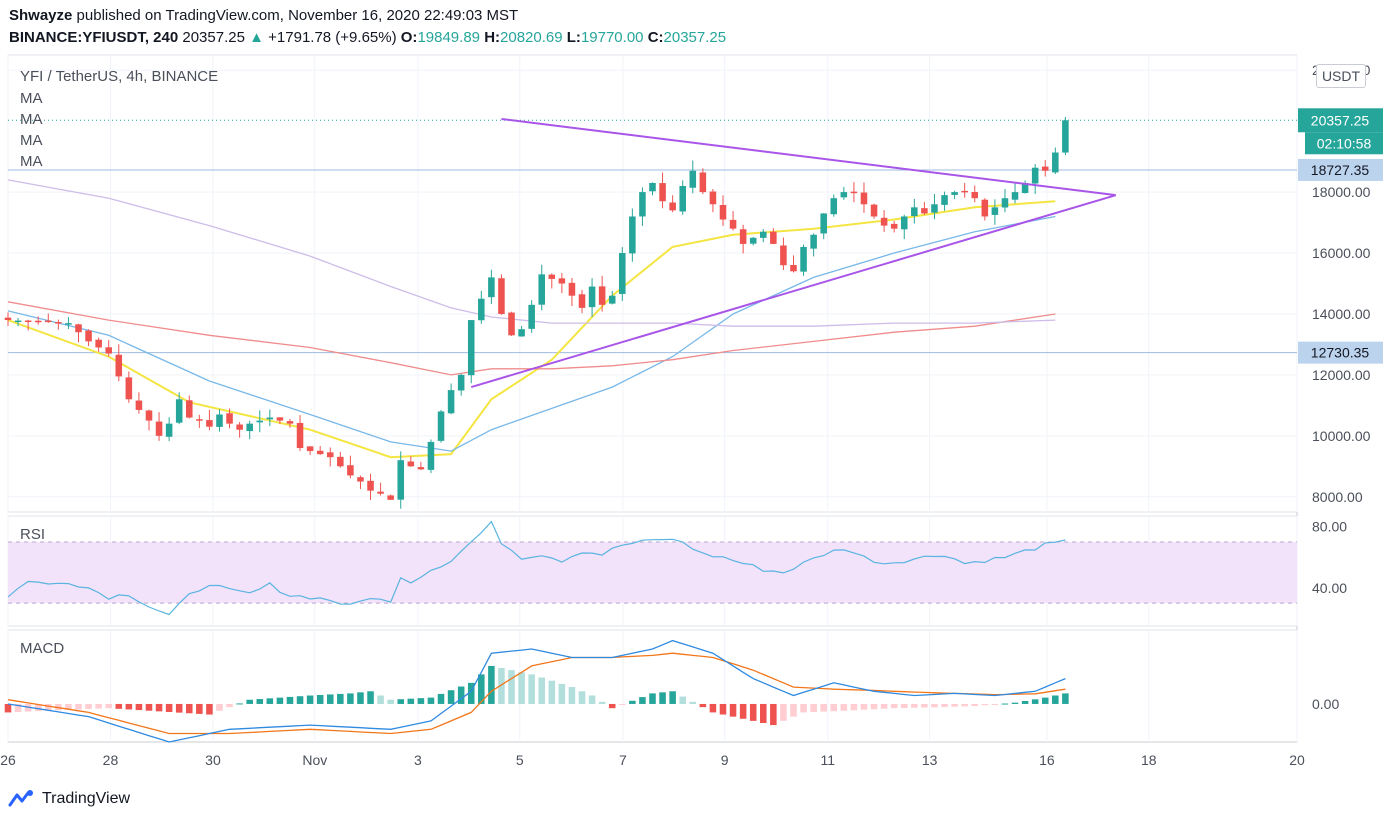 The image size is (1390, 823). What do you see at coordinates (520, 760) in the screenshot?
I see `x-tick-label: 5` at bounding box center [520, 760].